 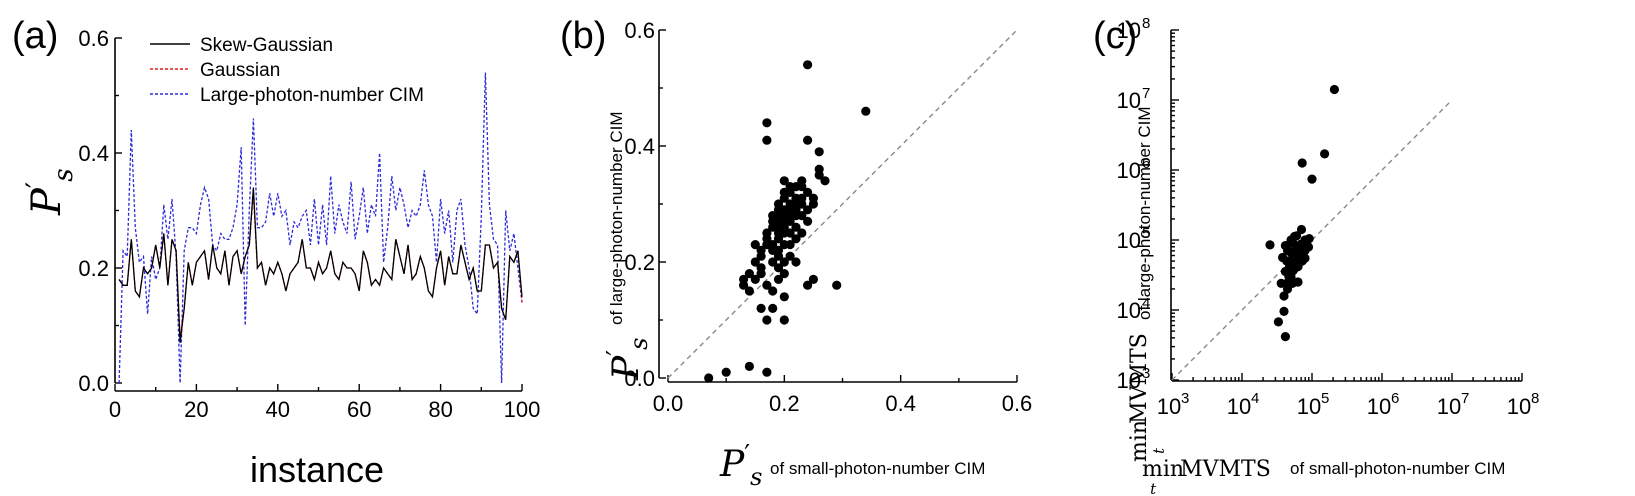 I want to click on panel-label-b: (b), so click(x=583, y=36).